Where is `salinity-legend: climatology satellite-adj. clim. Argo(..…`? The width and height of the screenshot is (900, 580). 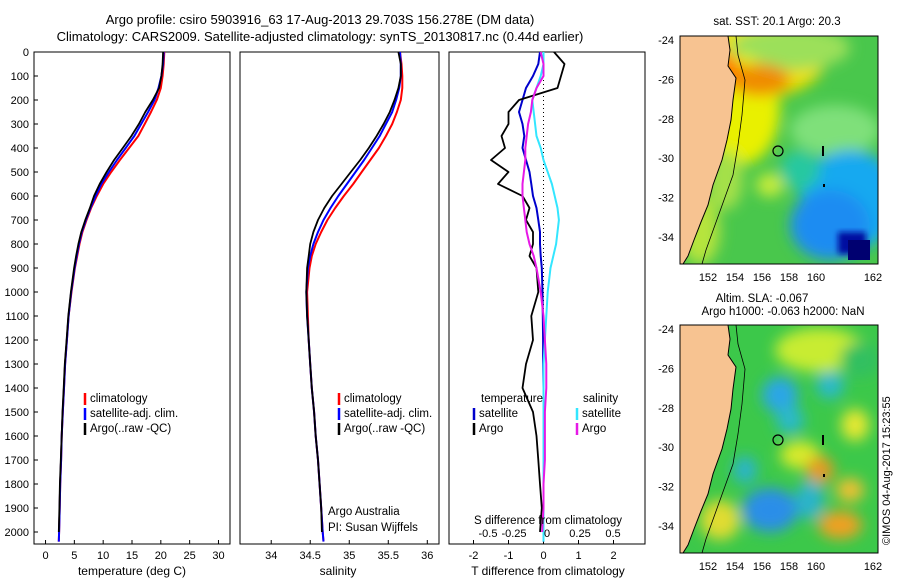
salinity-legend: climatology satellite-adj. clim. Argo(..… is located at coordinates (384, 414).